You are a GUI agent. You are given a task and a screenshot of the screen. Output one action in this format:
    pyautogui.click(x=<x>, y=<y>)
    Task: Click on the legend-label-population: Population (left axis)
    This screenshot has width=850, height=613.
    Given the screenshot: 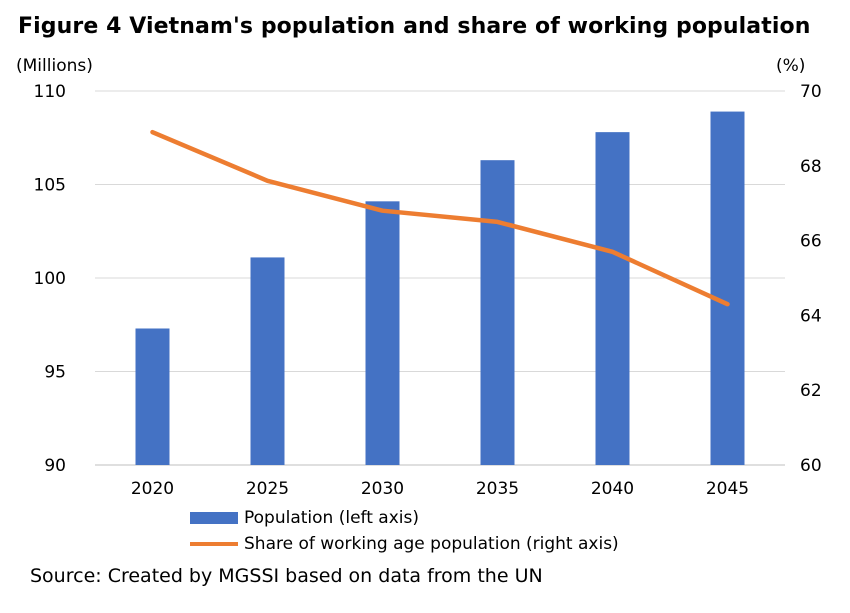 What is the action you would take?
    pyautogui.click(x=331, y=518)
    